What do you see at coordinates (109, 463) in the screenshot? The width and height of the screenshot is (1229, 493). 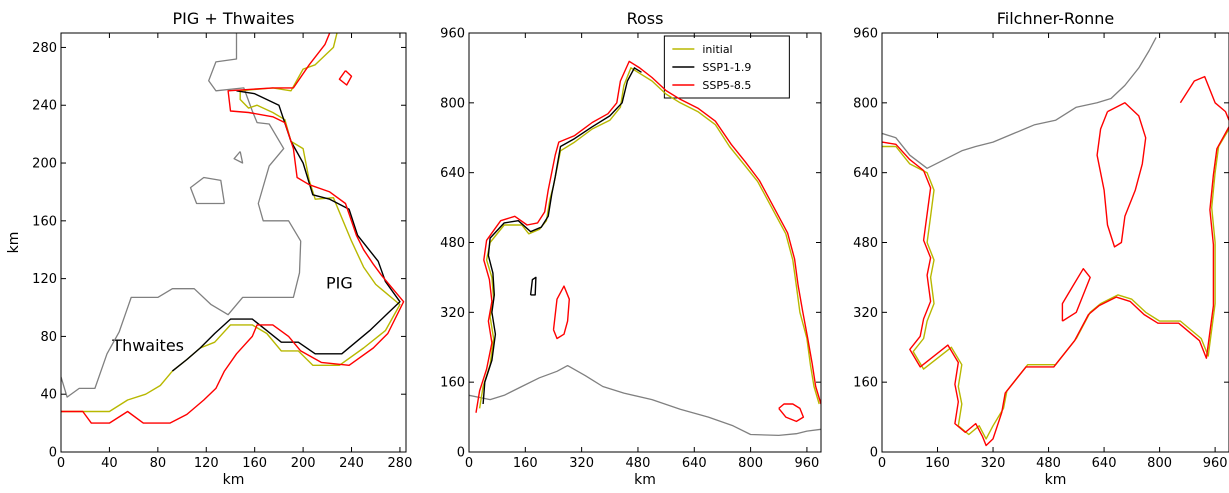 I see `x-tick-label: 40` at bounding box center [109, 463].